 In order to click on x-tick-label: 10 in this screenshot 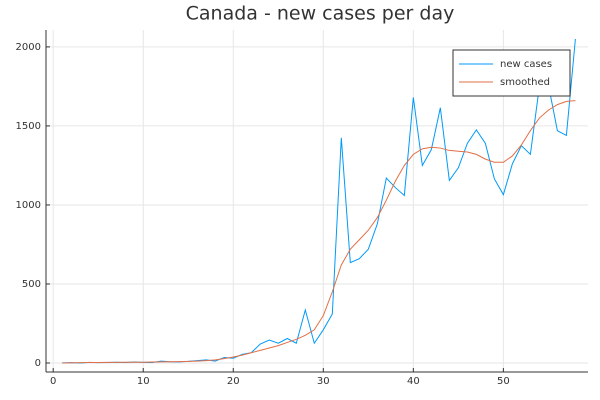, I will do `click(143, 381)`.